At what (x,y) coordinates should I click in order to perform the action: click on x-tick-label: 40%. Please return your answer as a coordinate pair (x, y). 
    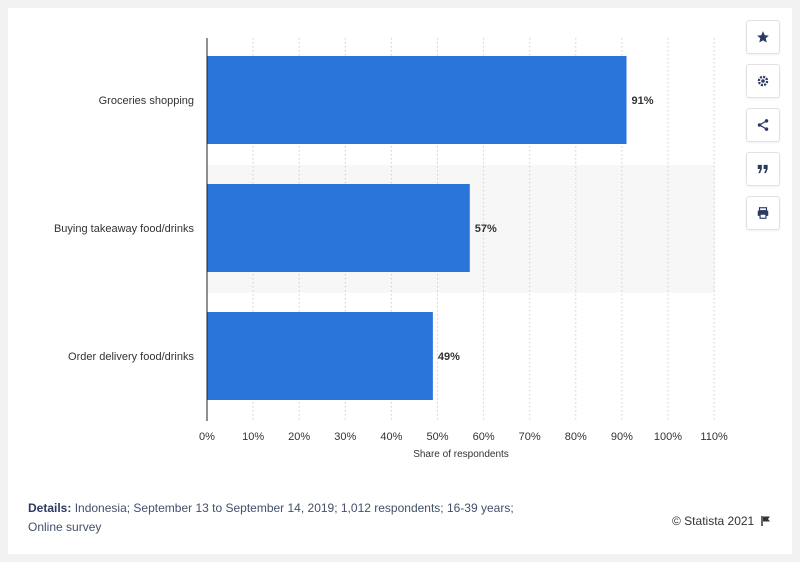
    Looking at the image, I should click on (391, 437).